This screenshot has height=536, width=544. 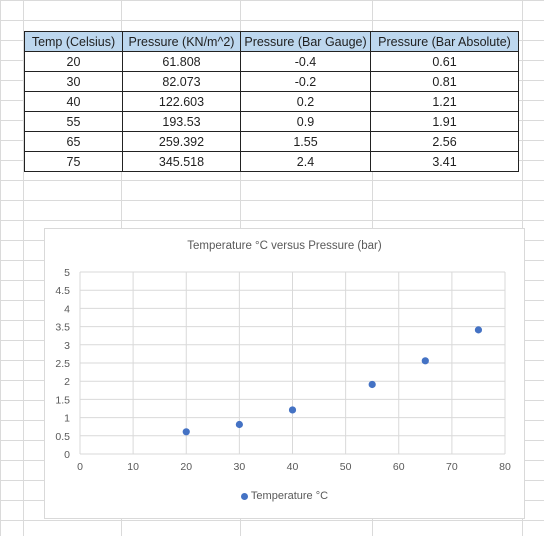 What do you see at coordinates (67, 419) in the screenshot?
I see `y-tick-label: 1` at bounding box center [67, 419].